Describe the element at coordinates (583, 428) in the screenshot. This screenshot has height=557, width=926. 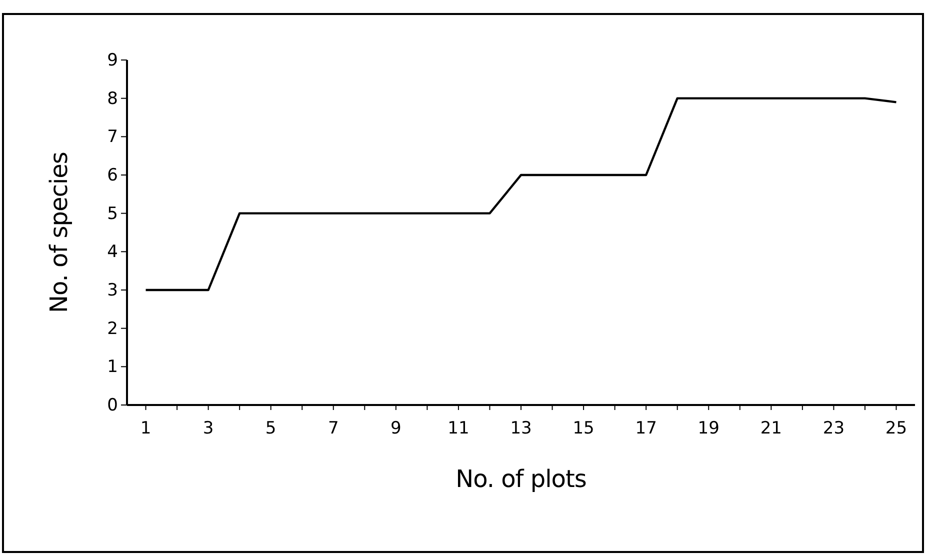
I see `x-tick-label: 15` at that location.